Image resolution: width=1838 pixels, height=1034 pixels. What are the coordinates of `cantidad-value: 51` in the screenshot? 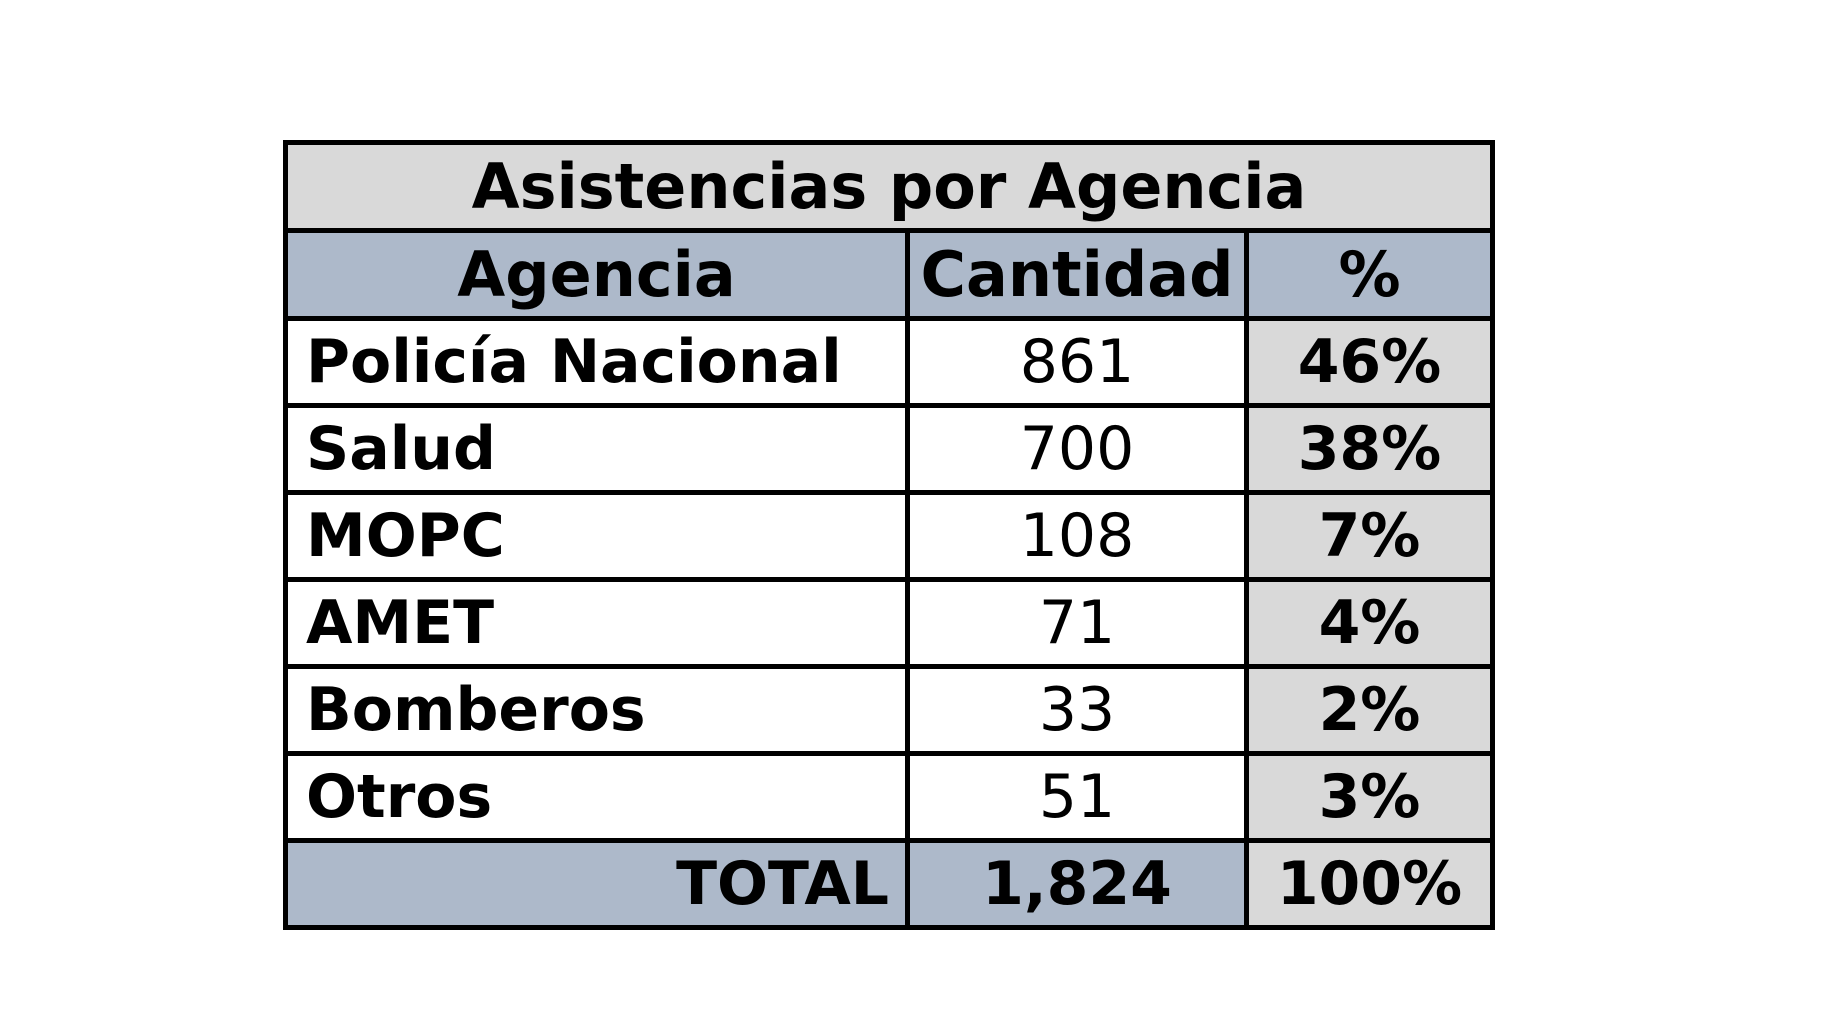 It's located at (1077, 797).